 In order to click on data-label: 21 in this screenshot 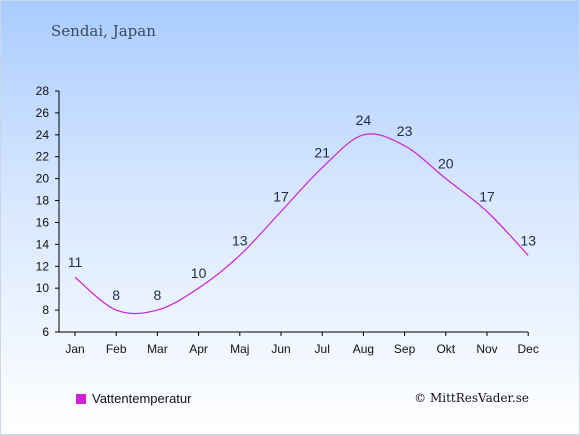, I will do `click(322, 153)`.